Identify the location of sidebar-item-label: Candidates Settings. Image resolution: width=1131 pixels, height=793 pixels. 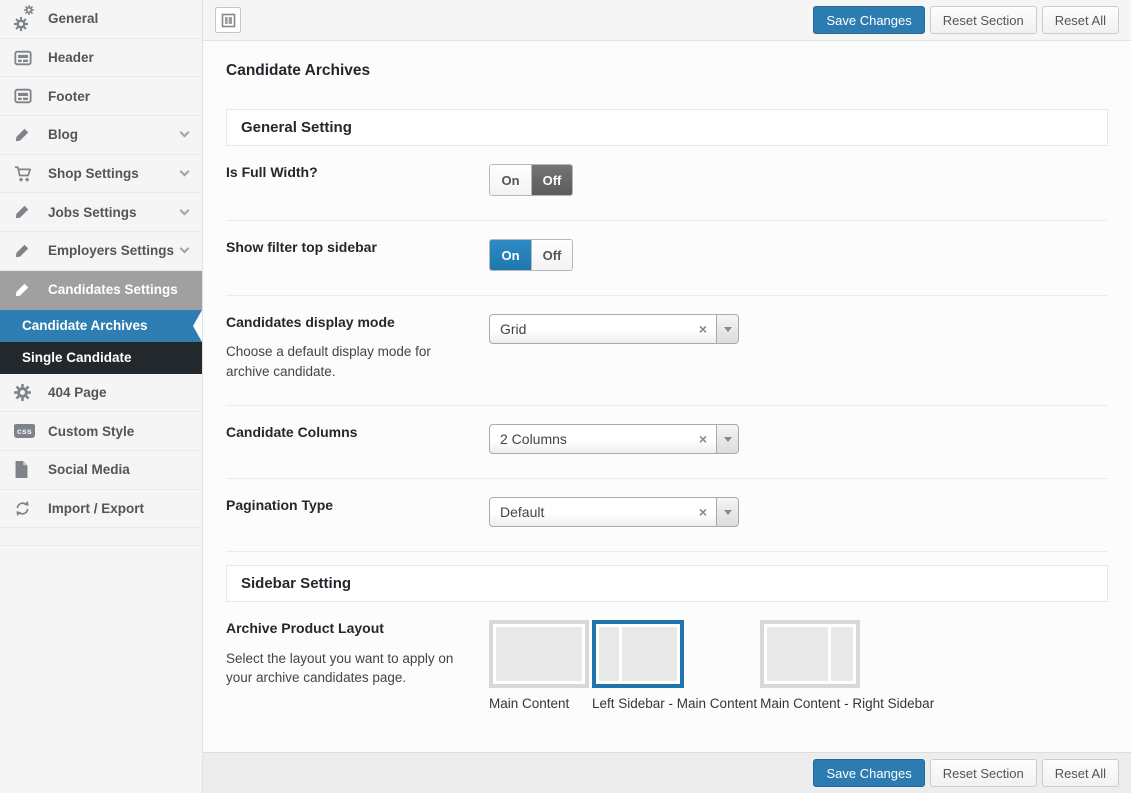
(113, 290).